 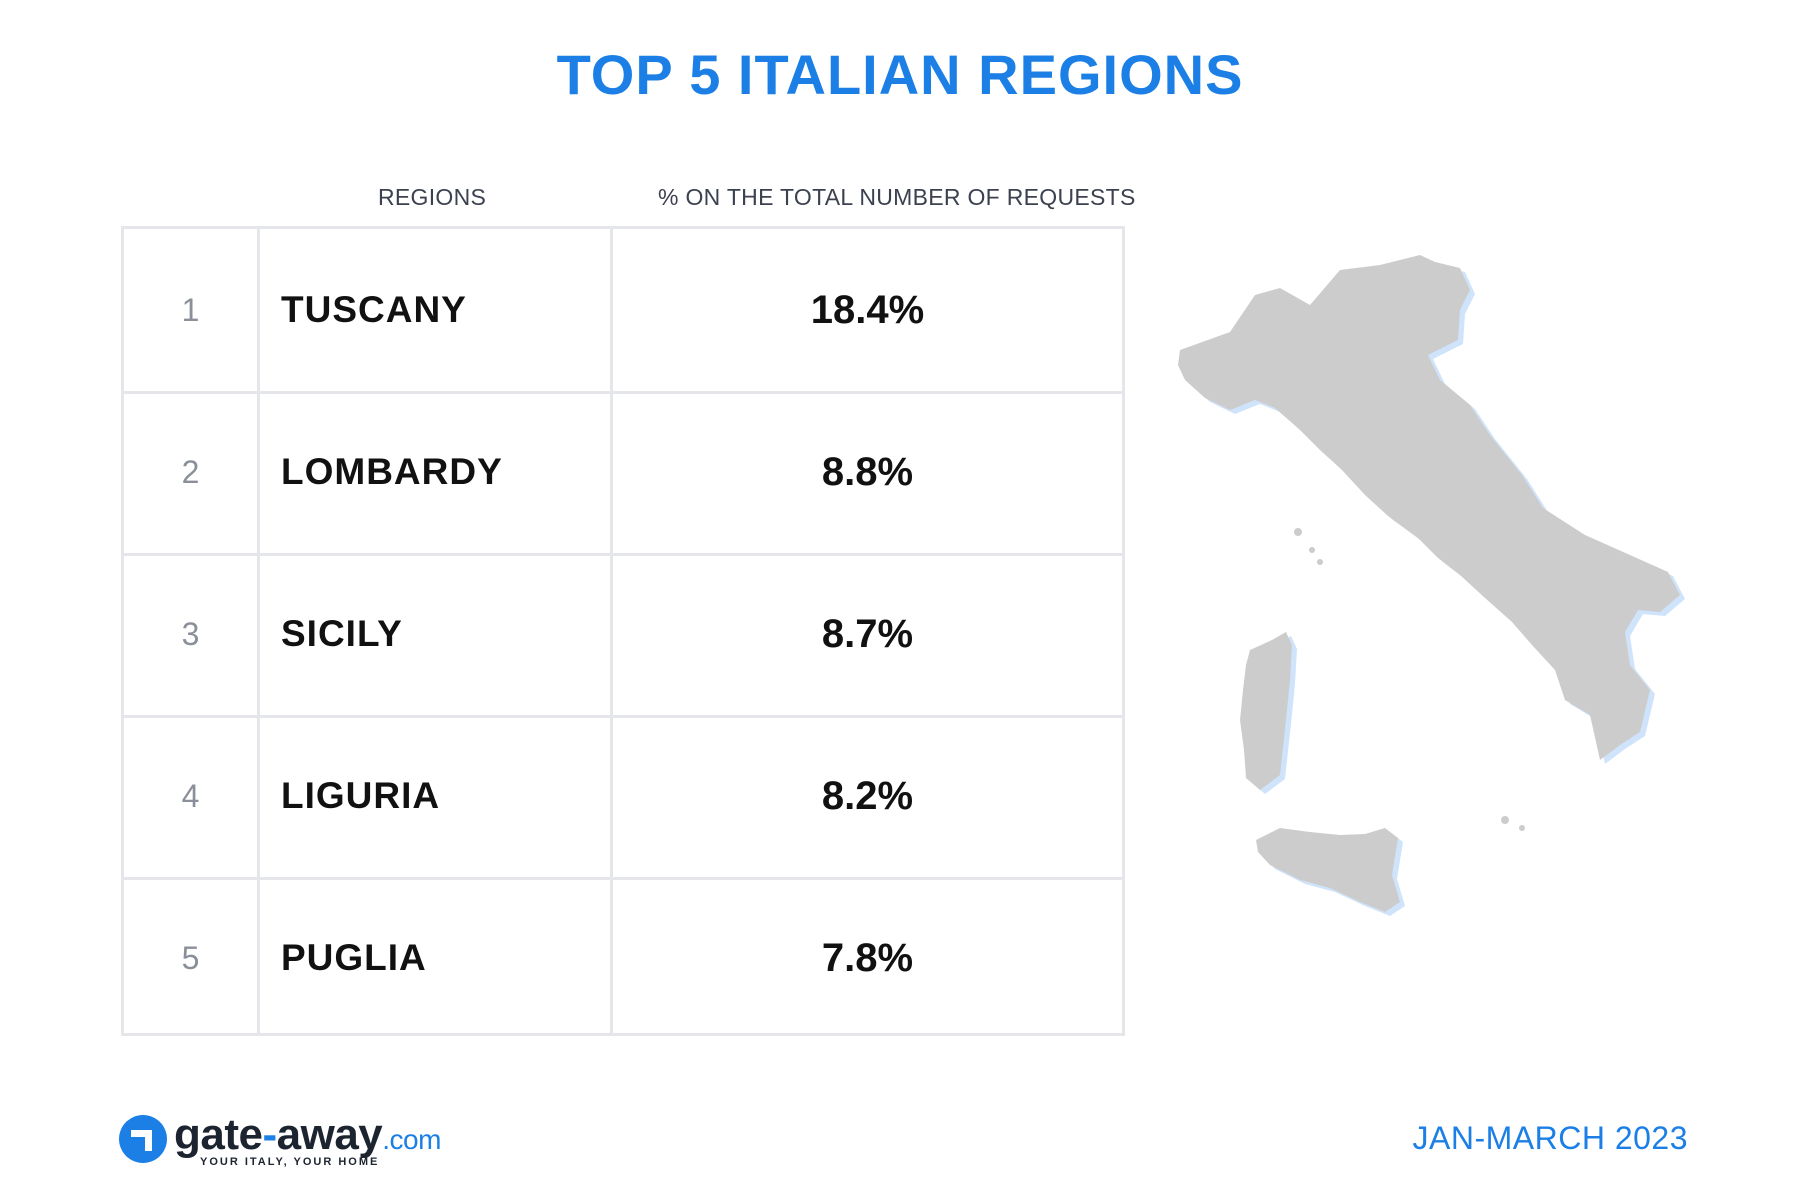 I want to click on percent-cell: 8.8%, so click(x=867, y=471).